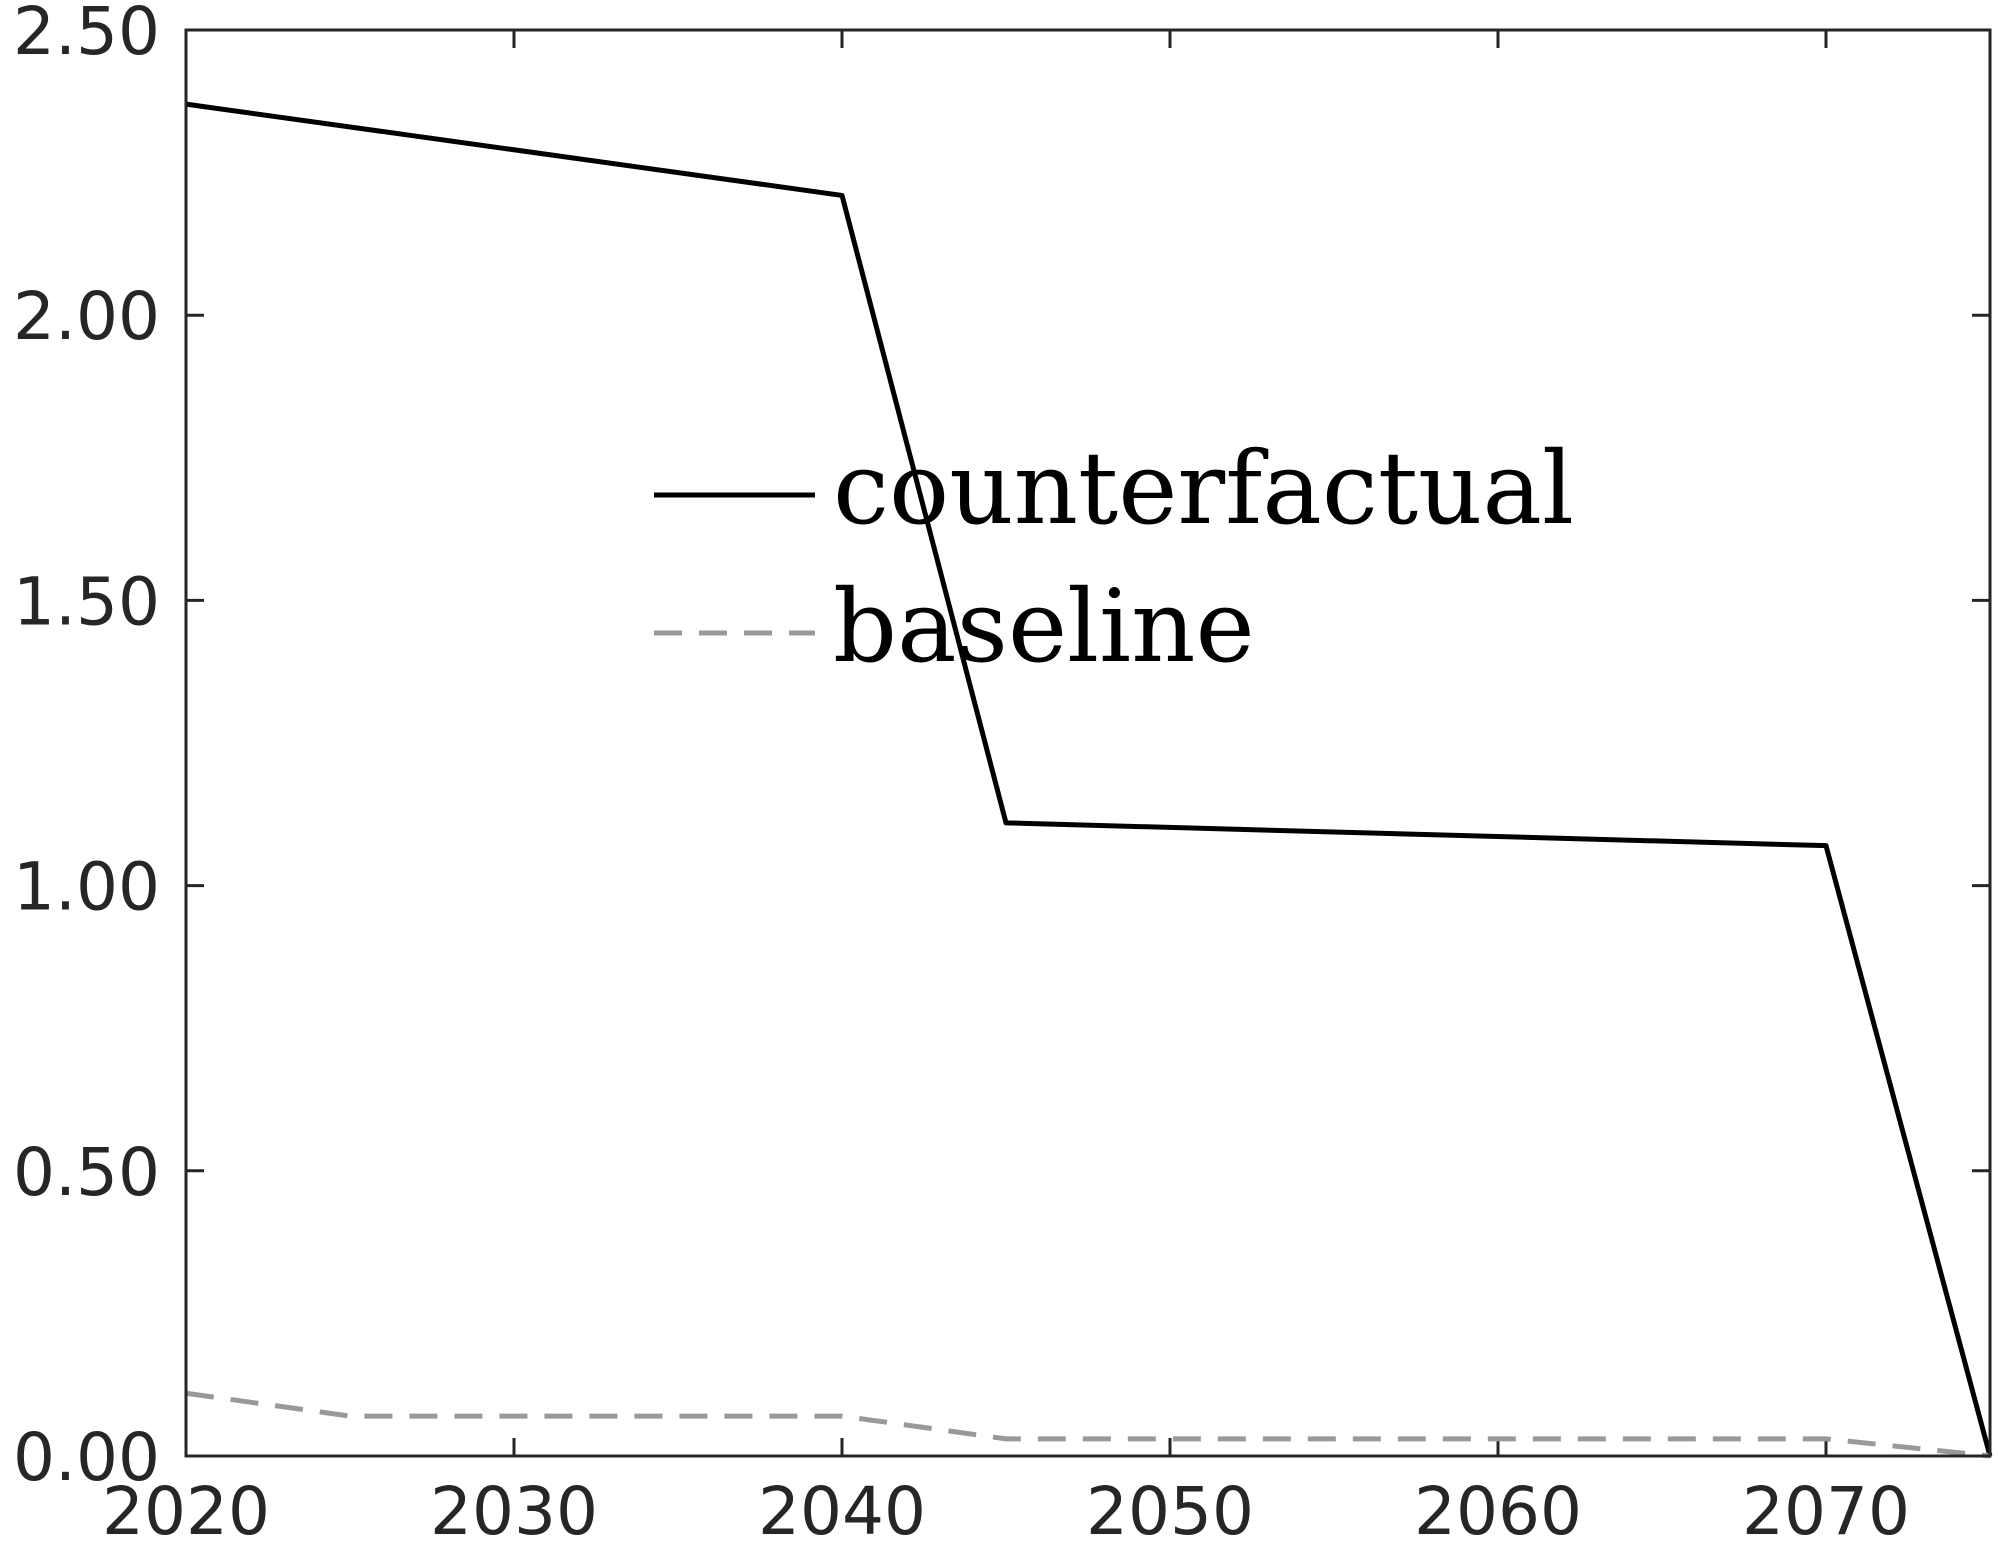  I want to click on y-tick-label: 1.00, so click(86, 887).